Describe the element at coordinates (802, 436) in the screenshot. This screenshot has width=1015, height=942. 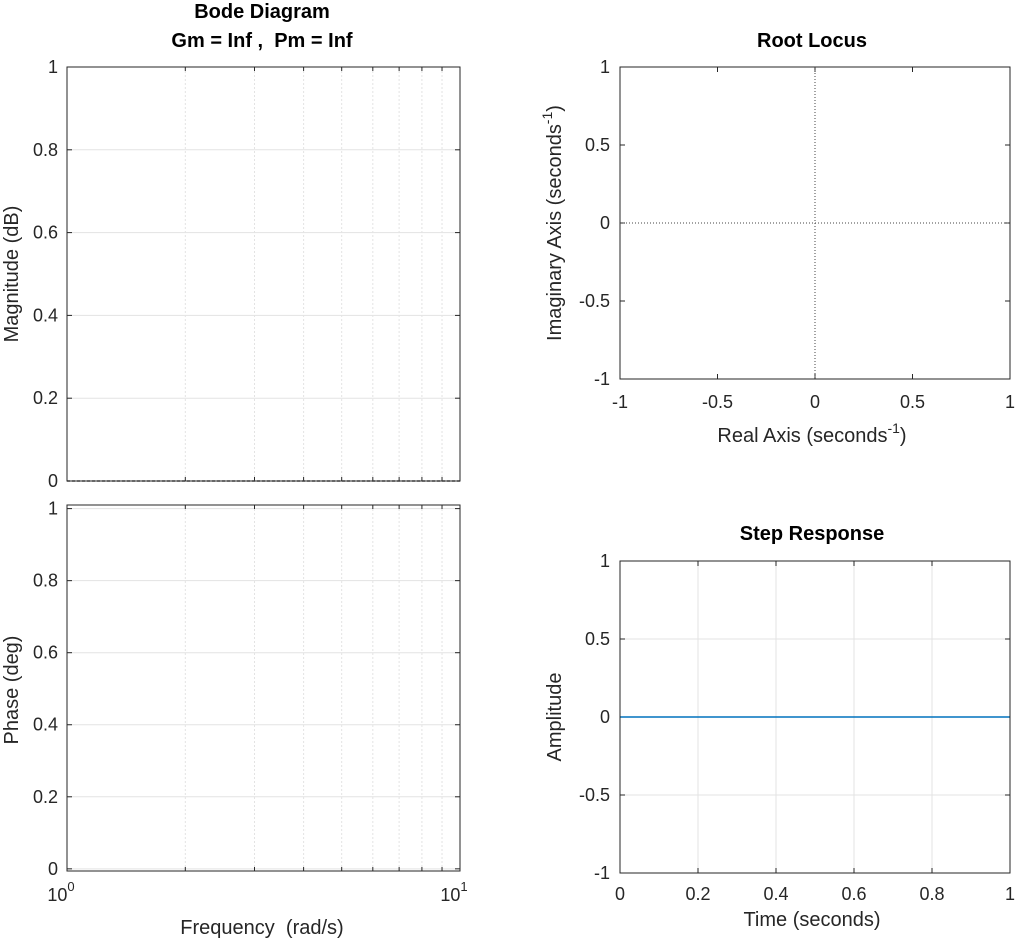
I see `root-locus-xlabel-text: Real Axis (seconds` at that location.